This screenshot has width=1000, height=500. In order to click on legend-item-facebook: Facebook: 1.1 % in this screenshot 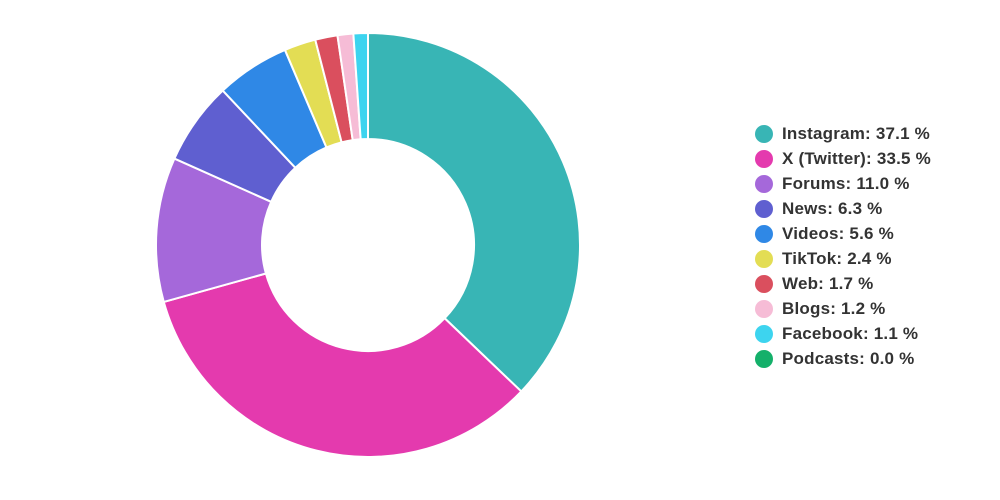, I will do `click(875, 333)`.